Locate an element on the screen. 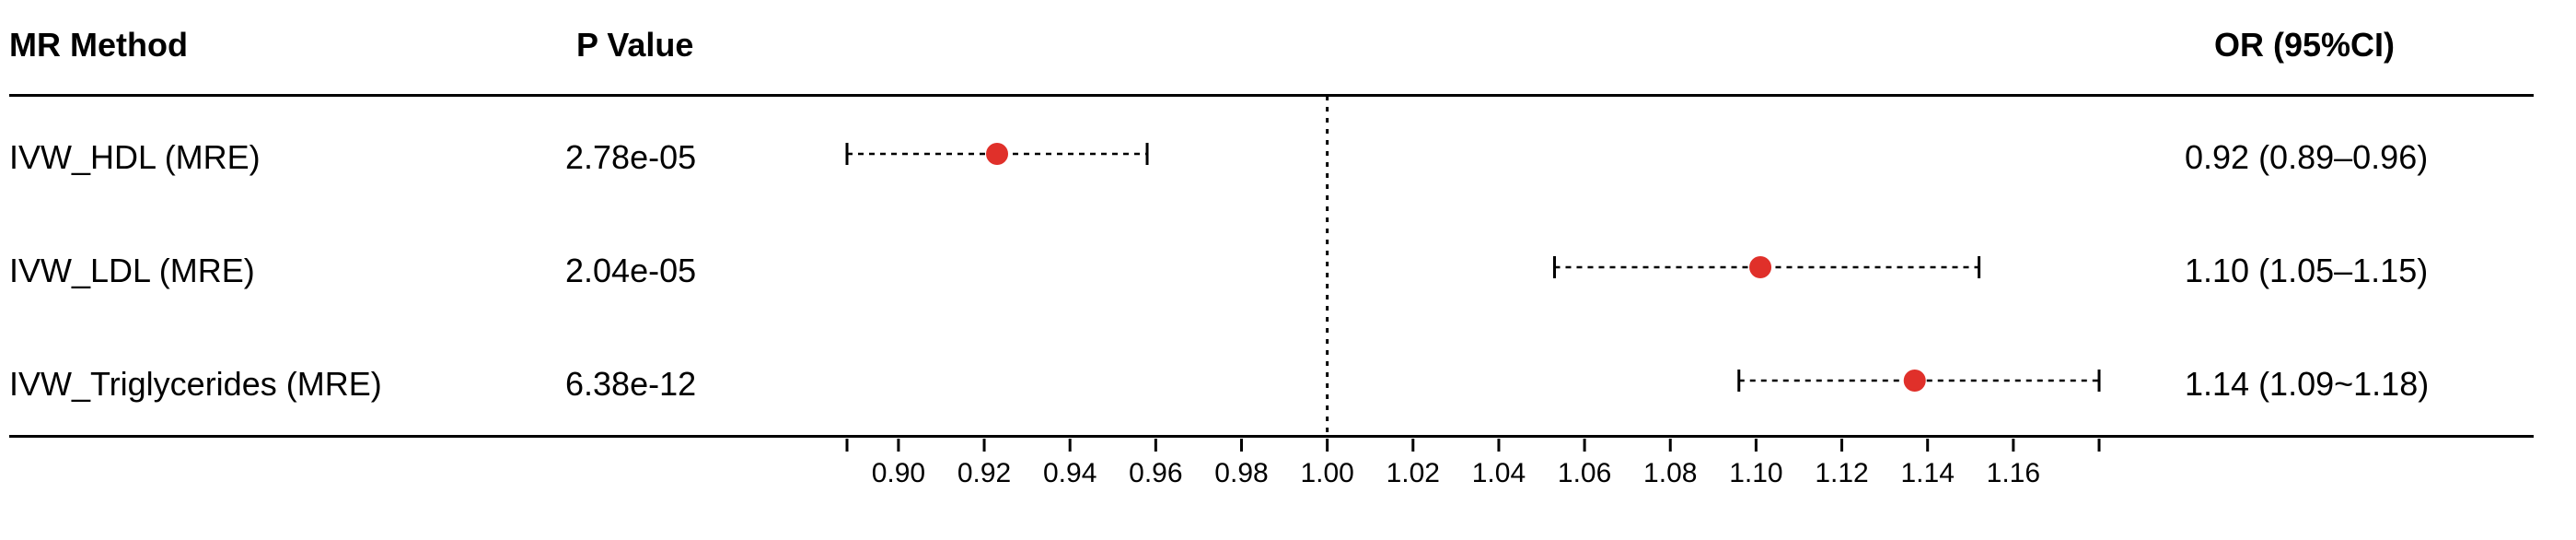  bottom-rule is located at coordinates (1271, 437).